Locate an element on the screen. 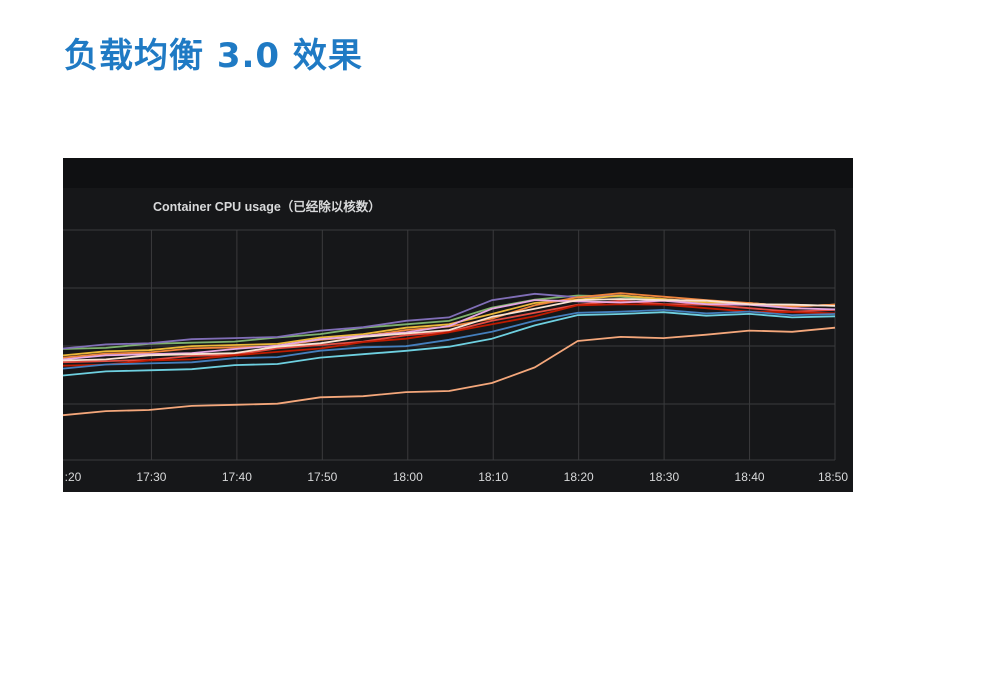 The width and height of the screenshot is (1000, 675). panel-title: Container CPU usage（已经除以核数） is located at coordinates (267, 207).